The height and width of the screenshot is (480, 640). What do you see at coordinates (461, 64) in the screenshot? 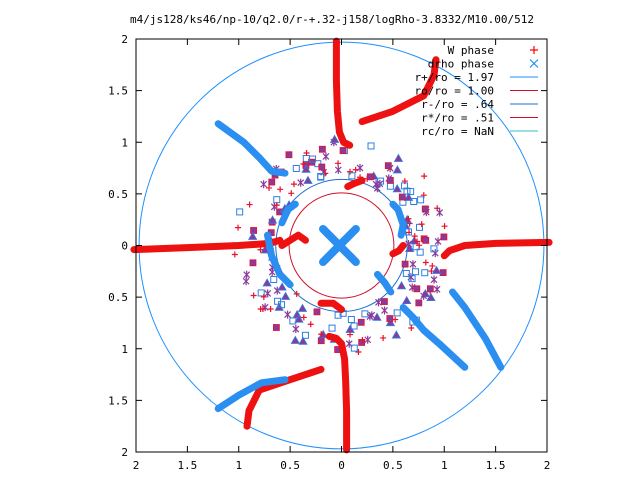
I see `legend-label: drho phase` at bounding box center [461, 64].